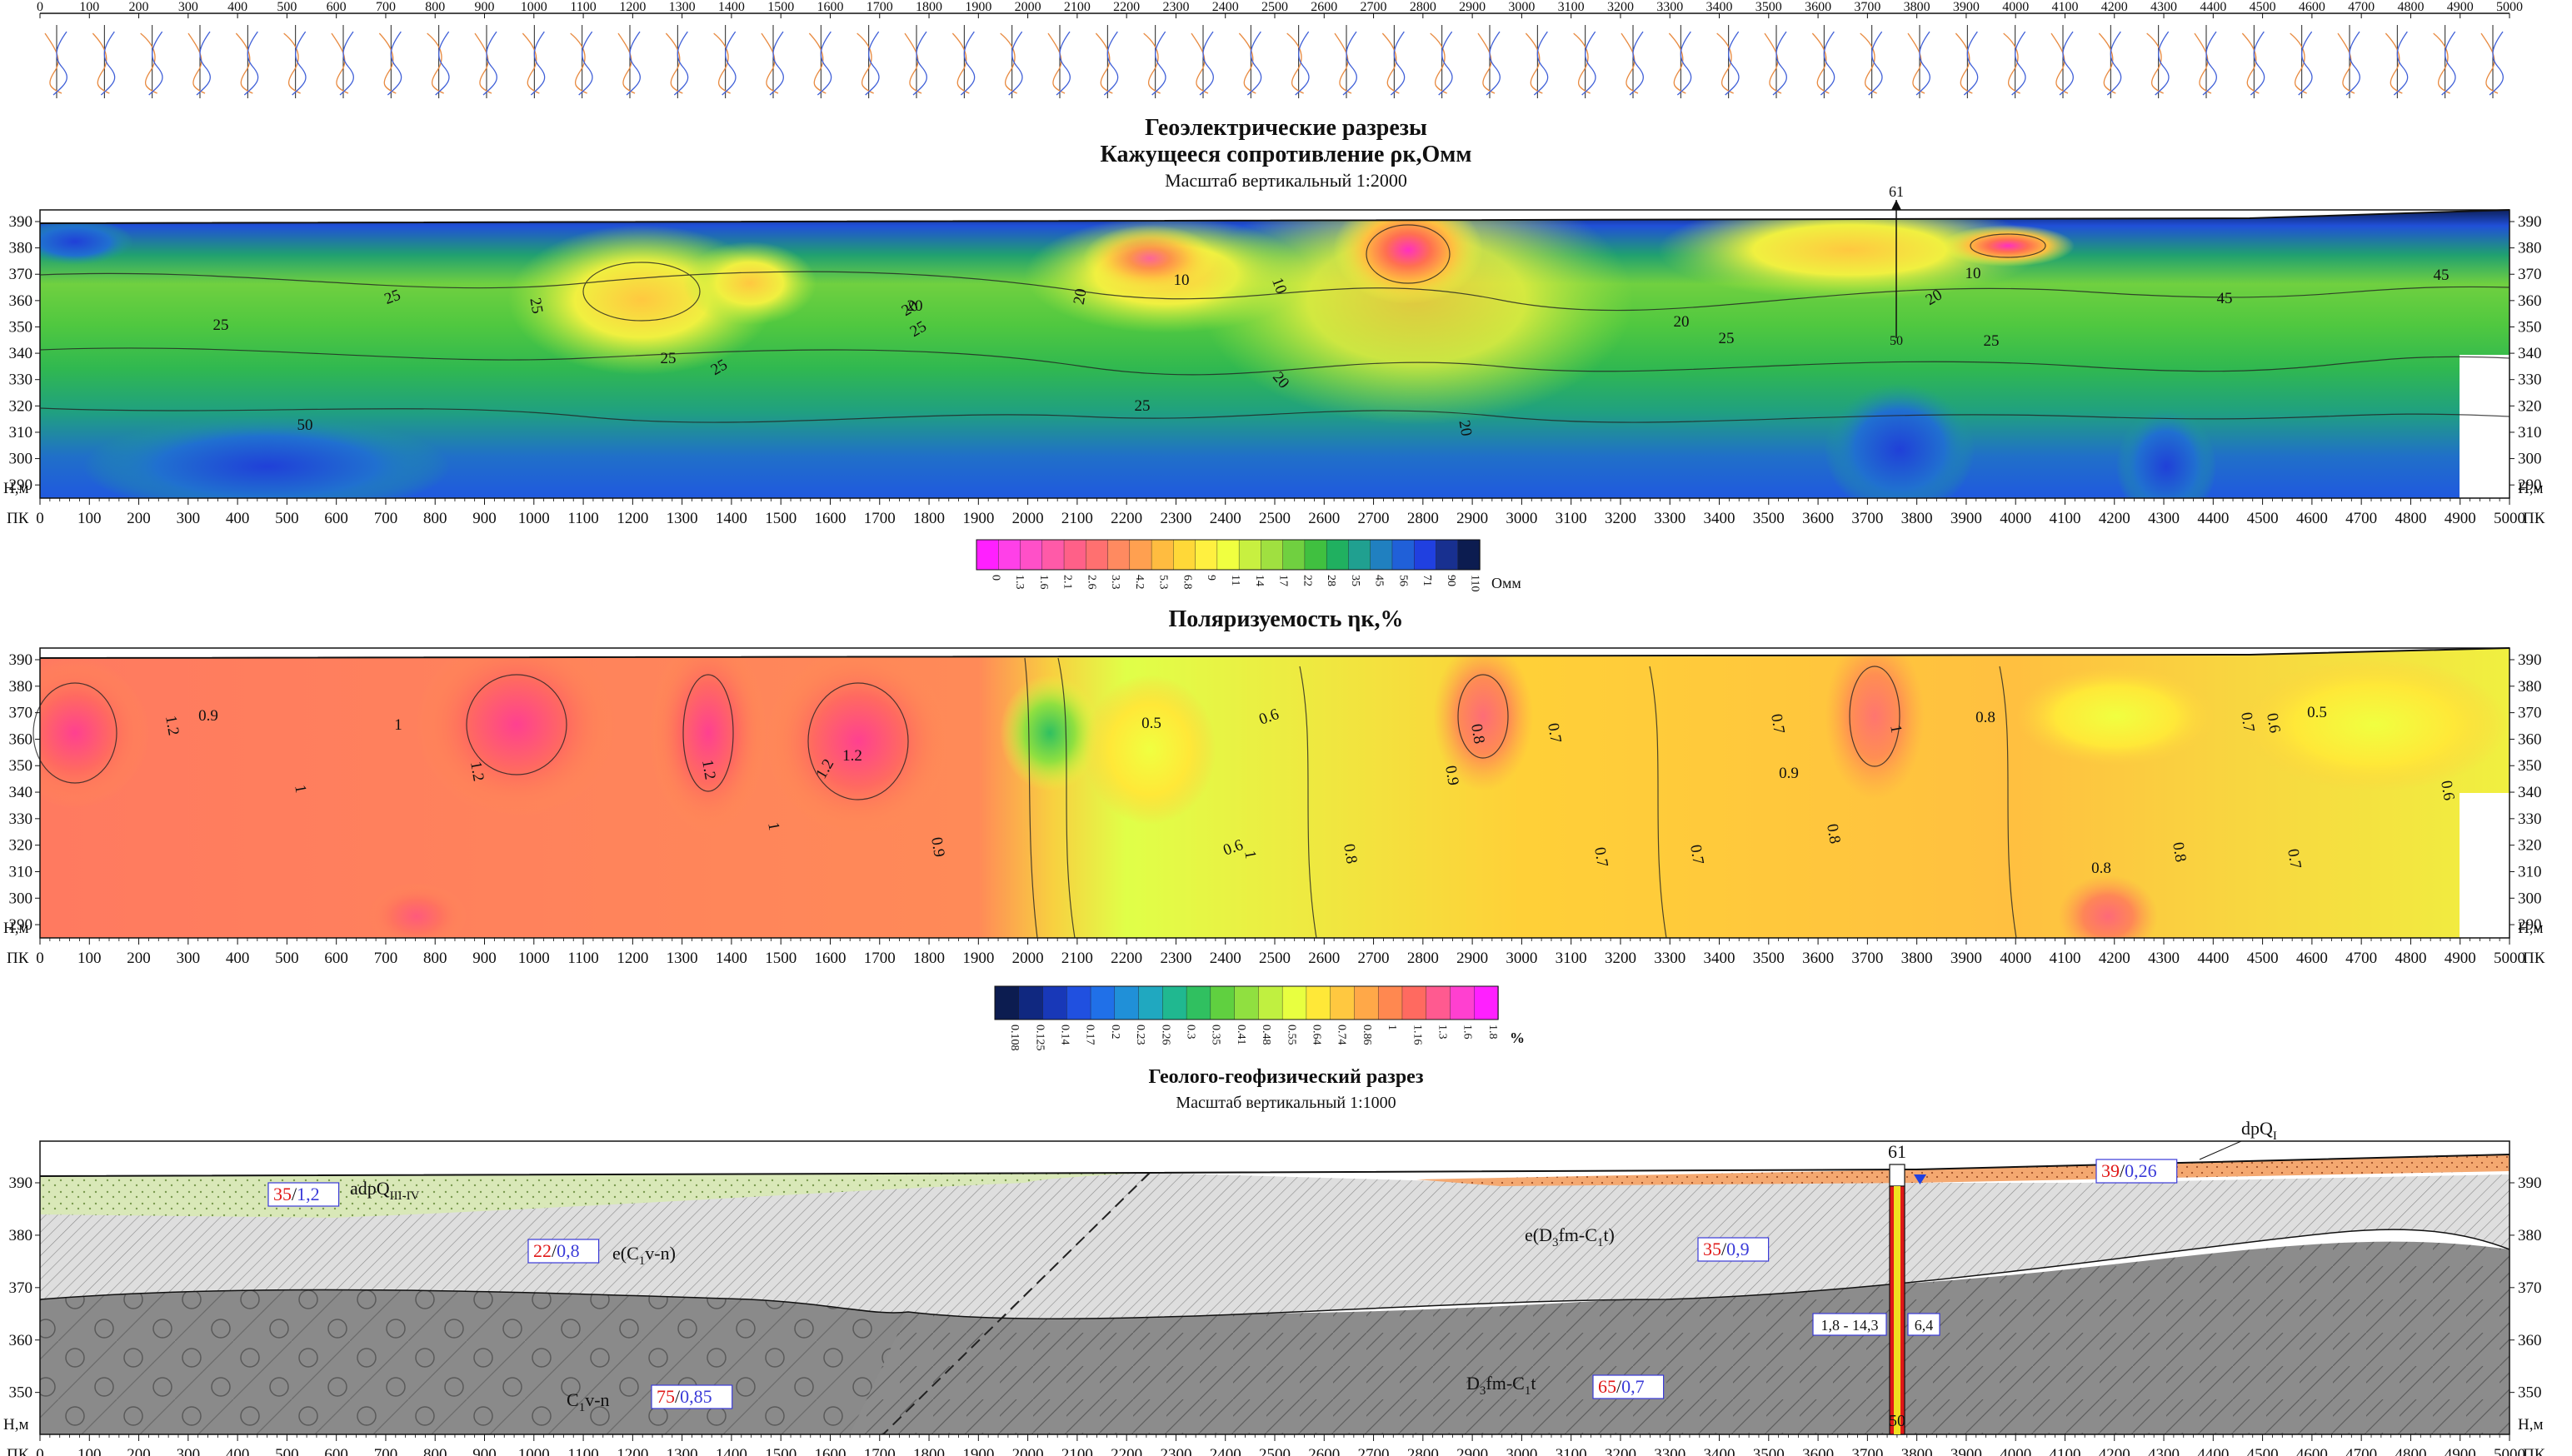 Image resolution: width=2572 pixels, height=1456 pixels. Describe the element at coordinates (1175, 7) in the screenshot. I see `ves-pk-tick: 2300` at that location.